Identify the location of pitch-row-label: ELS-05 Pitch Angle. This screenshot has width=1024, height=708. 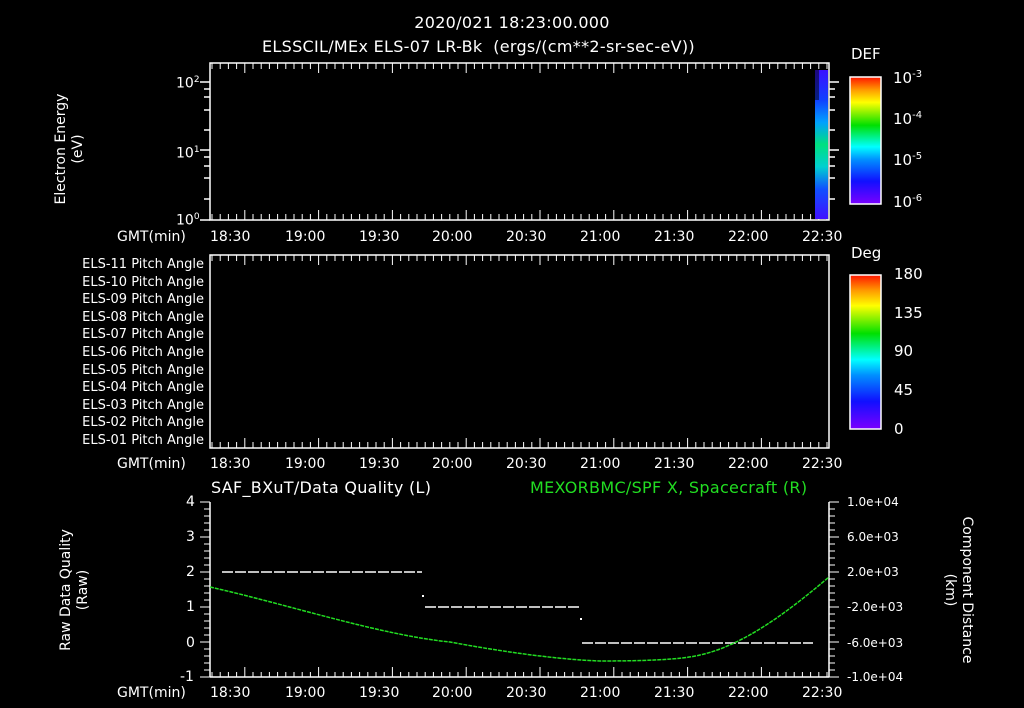
(143, 370).